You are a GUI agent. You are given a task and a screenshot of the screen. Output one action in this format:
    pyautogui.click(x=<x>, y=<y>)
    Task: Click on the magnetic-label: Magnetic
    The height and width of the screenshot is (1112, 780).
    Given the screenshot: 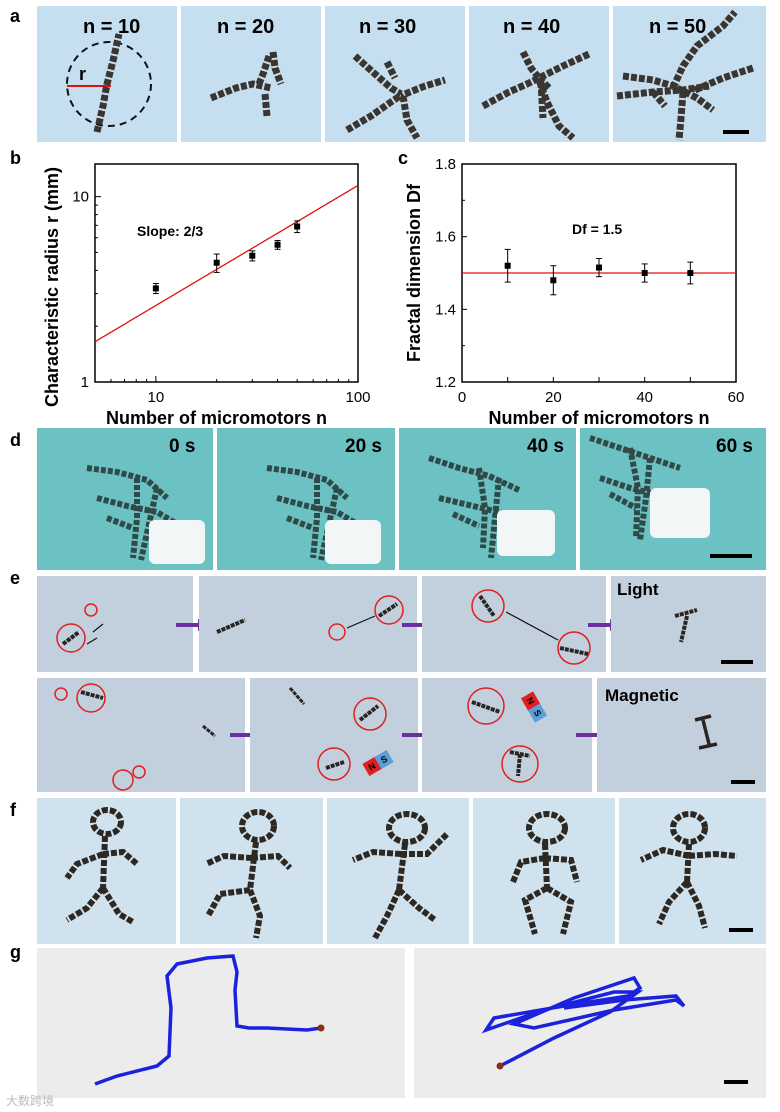 What is the action you would take?
    pyautogui.click(x=642, y=695)
    